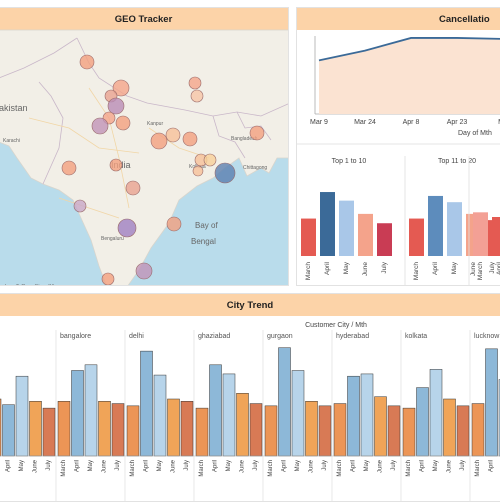 This screenshot has height=502, width=500. What do you see at coordinates (416, 336) in the screenshot?
I see `city-label: kolkata` at bounding box center [416, 336].